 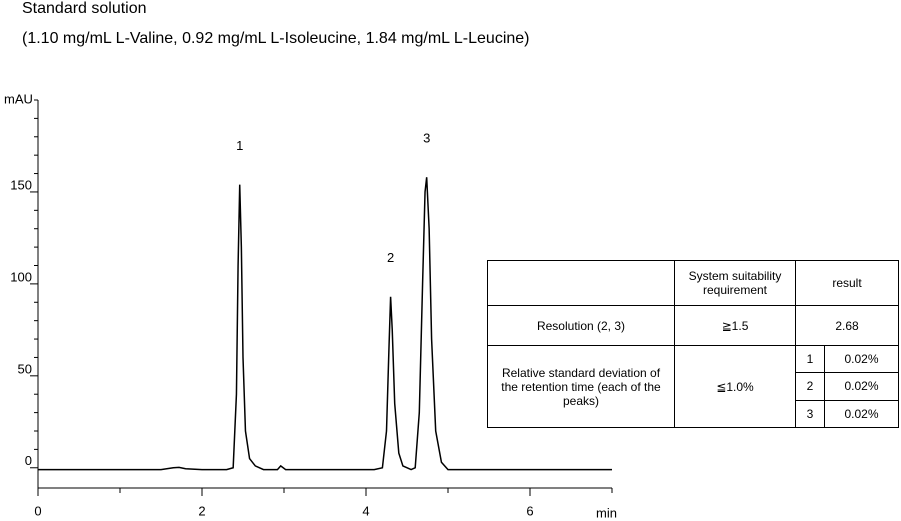 I want to click on title: Standard solution, so click(x=84, y=8).